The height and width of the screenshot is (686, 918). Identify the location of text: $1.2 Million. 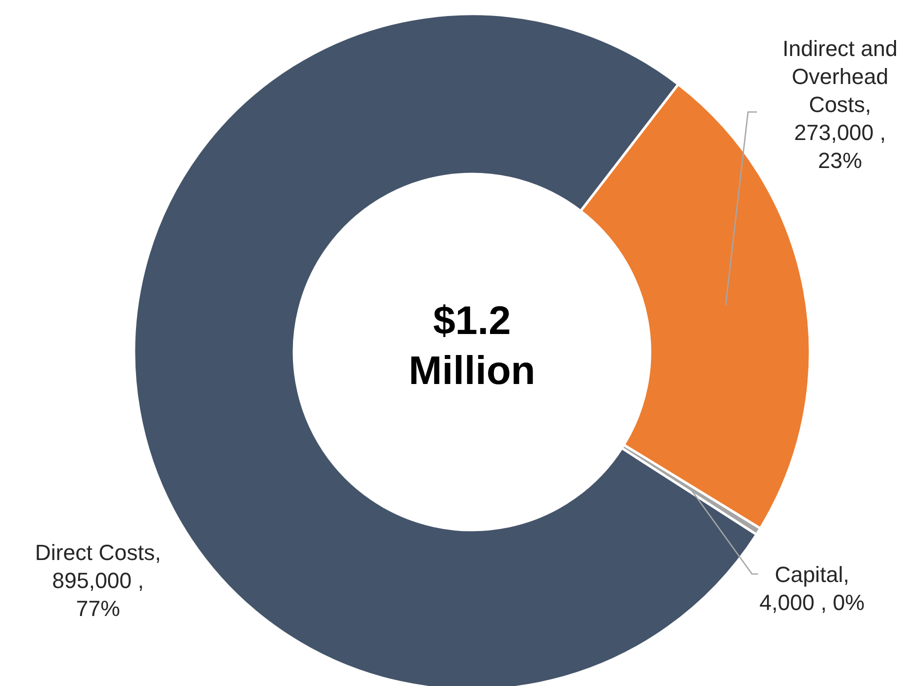
(472, 346).